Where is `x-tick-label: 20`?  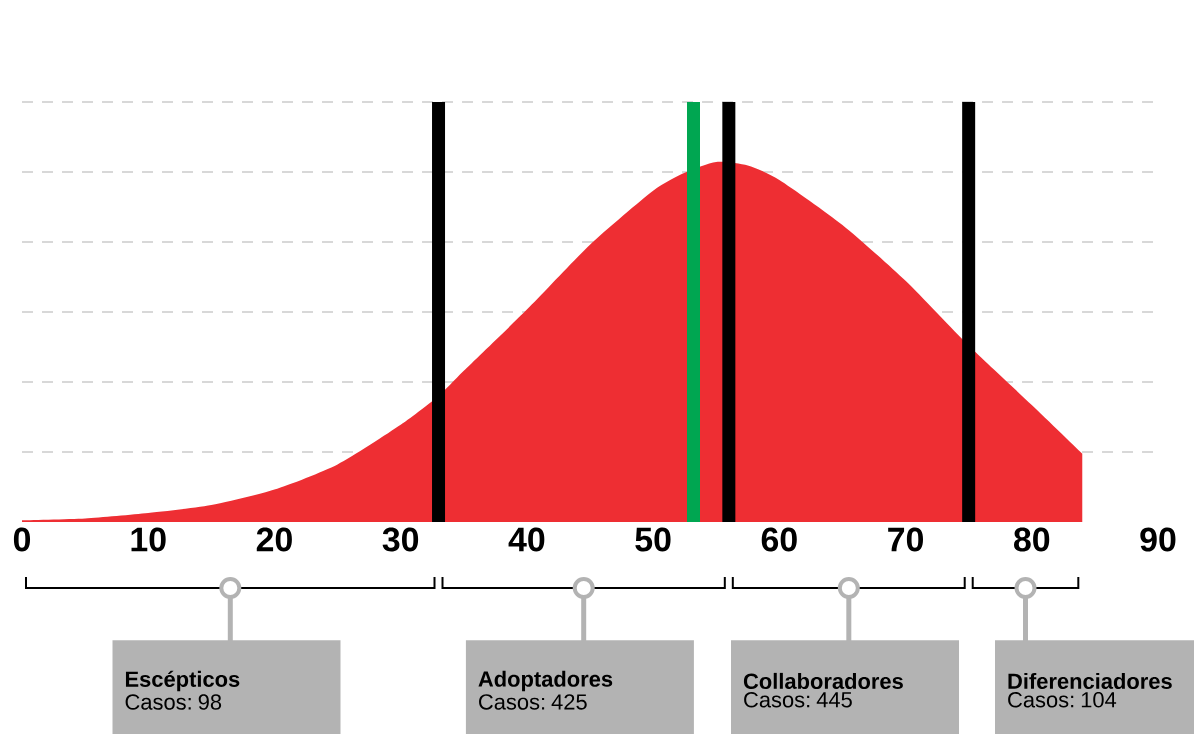
x-tick-label: 20 is located at coordinates (274, 539).